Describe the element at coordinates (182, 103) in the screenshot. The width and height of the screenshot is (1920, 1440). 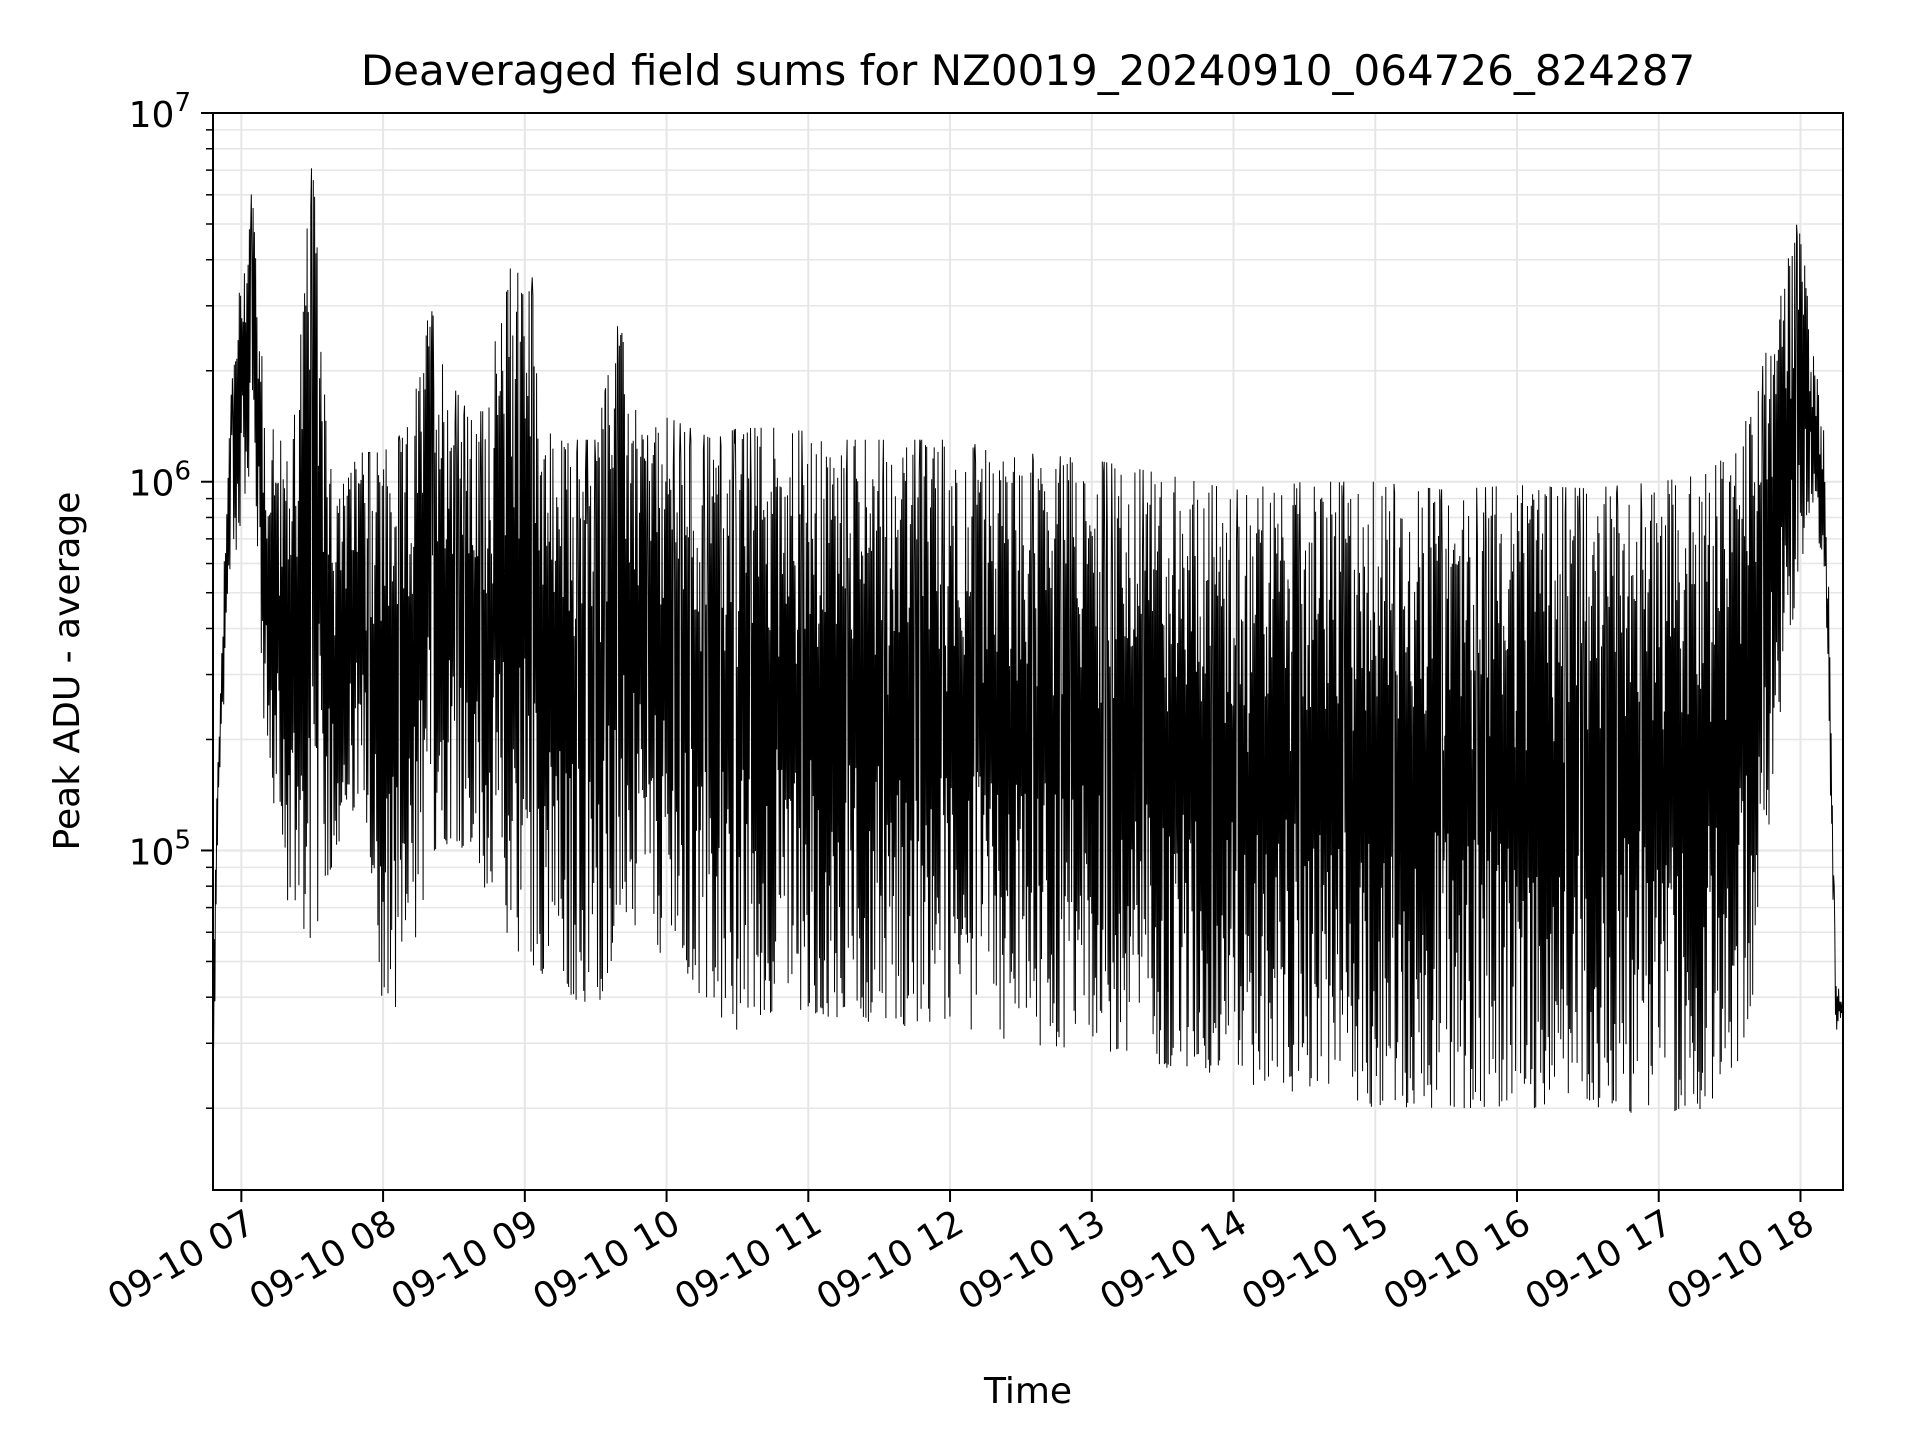
I see `y-tick-exponent: 7` at that location.